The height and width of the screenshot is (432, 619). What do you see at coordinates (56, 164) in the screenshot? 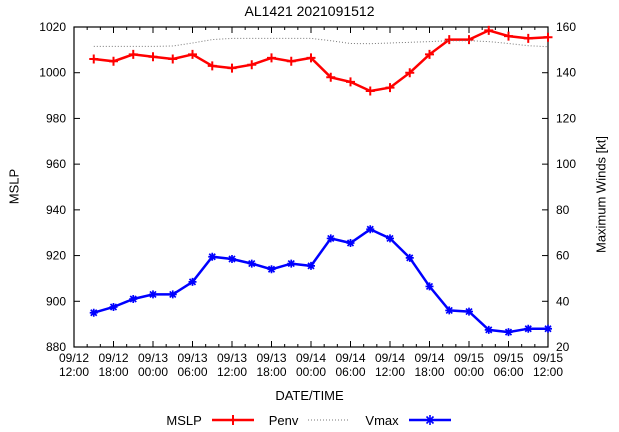
I see `y-tick-label: 960` at bounding box center [56, 164].